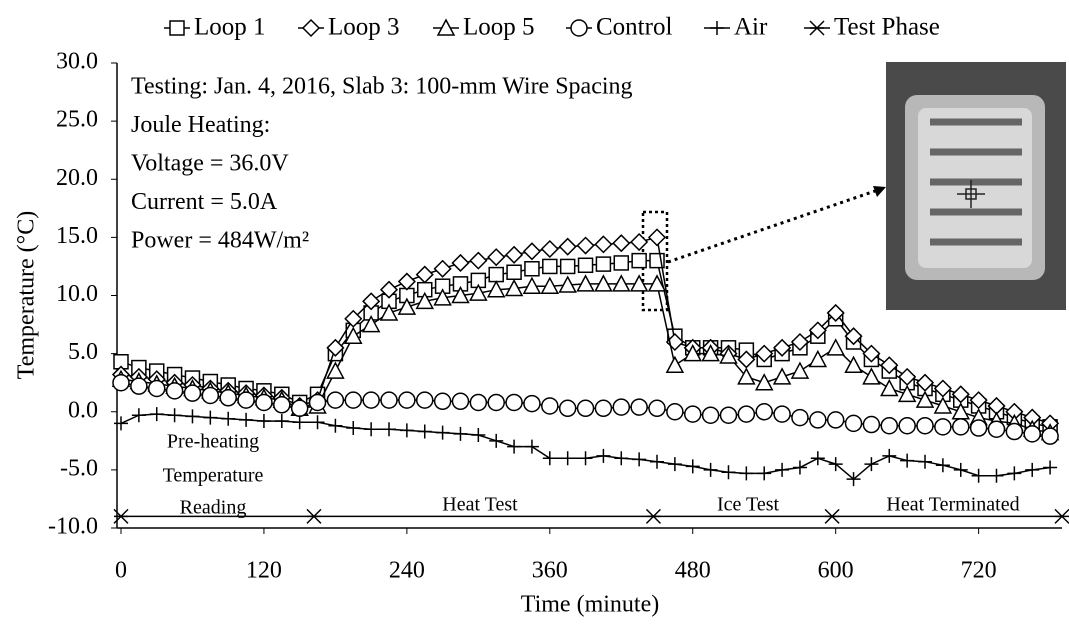  What do you see at coordinates (887, 27) in the screenshot?
I see `legend-label: Test Phase` at bounding box center [887, 27].